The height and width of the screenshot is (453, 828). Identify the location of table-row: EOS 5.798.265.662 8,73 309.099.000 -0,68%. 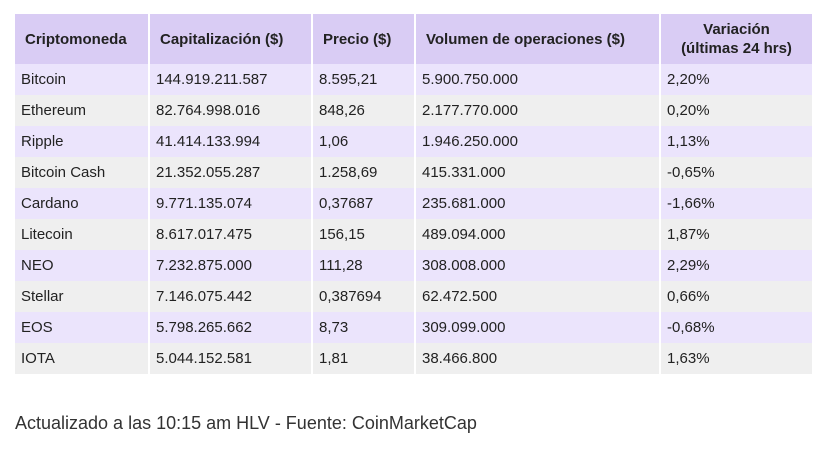
(413, 327).